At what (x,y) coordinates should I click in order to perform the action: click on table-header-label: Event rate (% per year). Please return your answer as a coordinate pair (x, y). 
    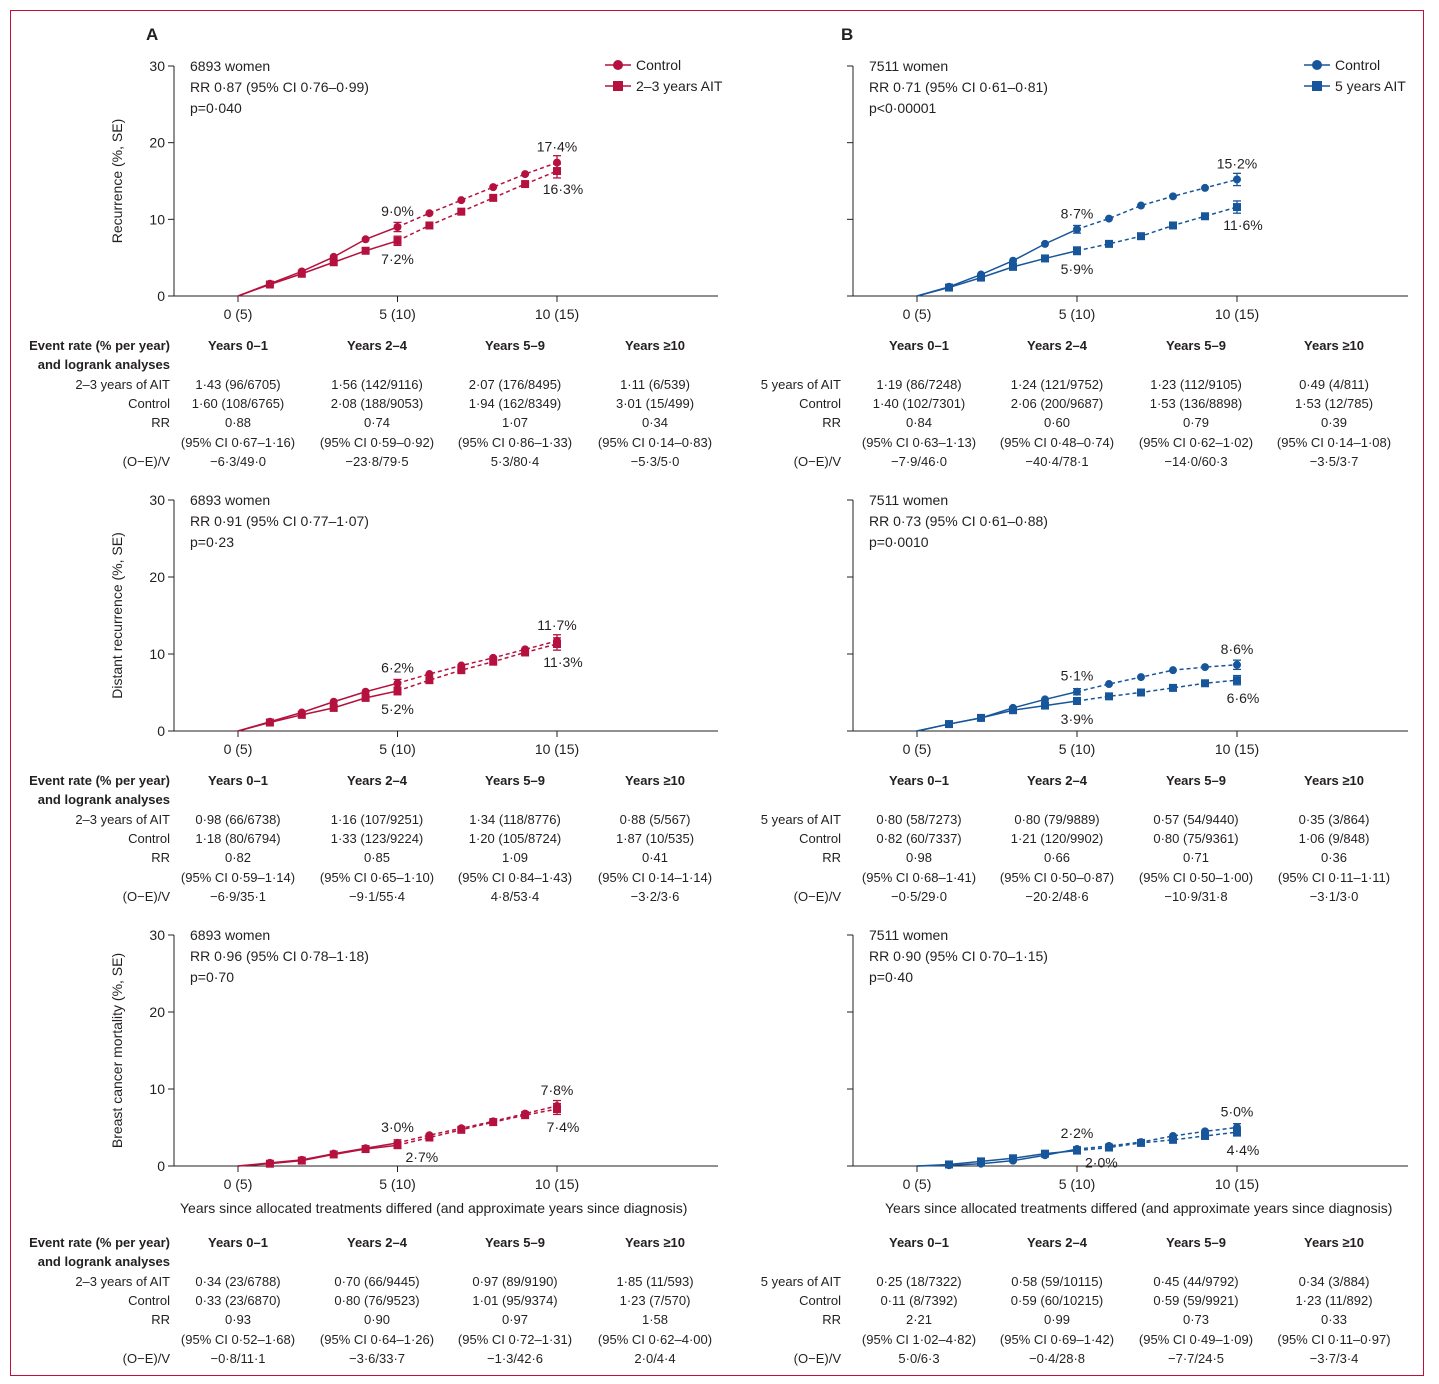
    Looking at the image, I should click on (99, 345).